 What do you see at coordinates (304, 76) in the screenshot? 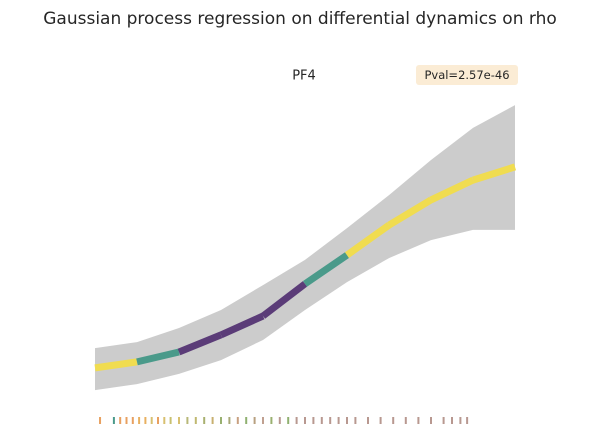
I see `subtitle: PF4` at bounding box center [304, 76].